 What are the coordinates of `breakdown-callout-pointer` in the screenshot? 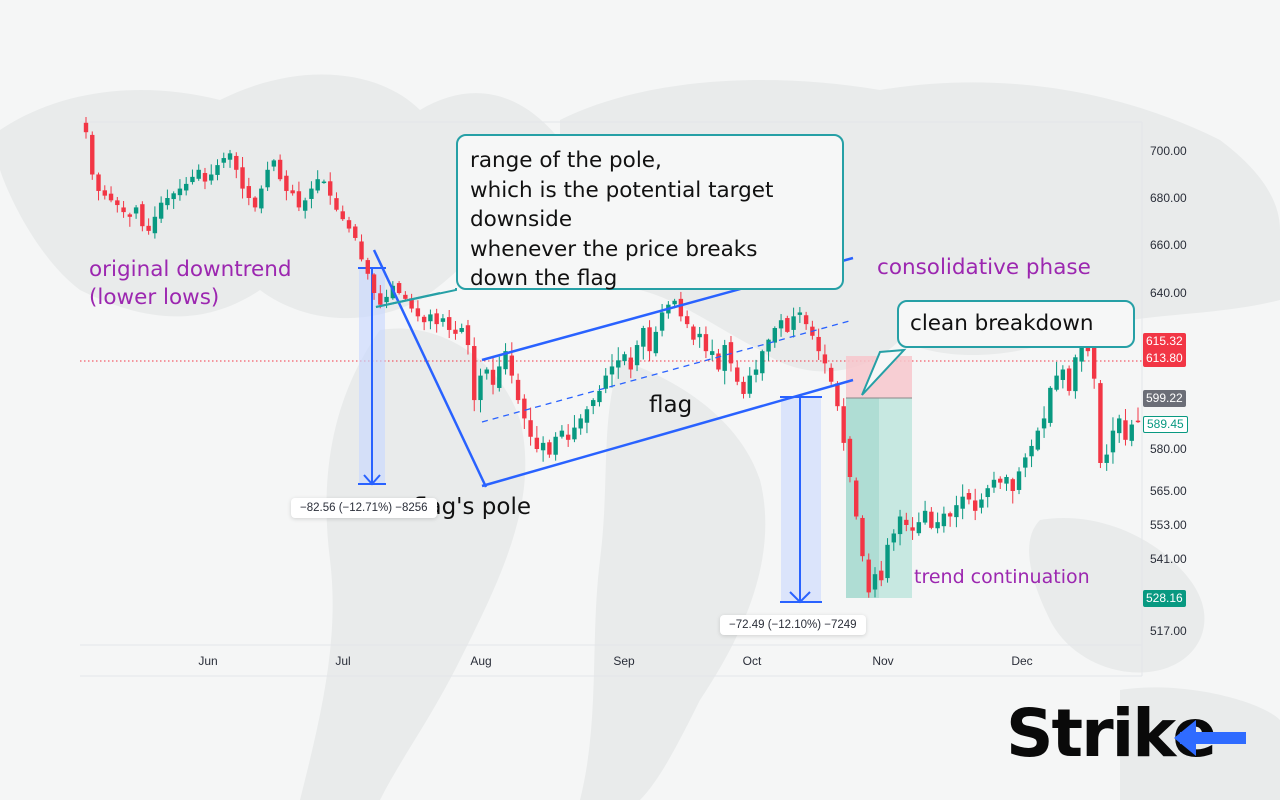 It's located at (884, 372).